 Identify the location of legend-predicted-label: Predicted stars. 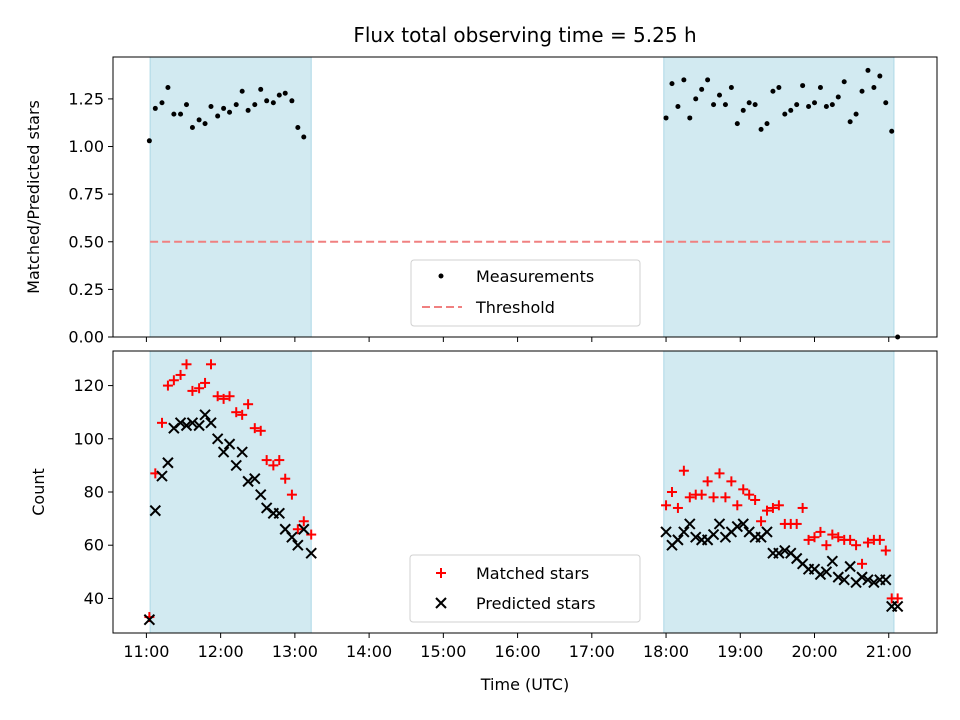
(536, 603).